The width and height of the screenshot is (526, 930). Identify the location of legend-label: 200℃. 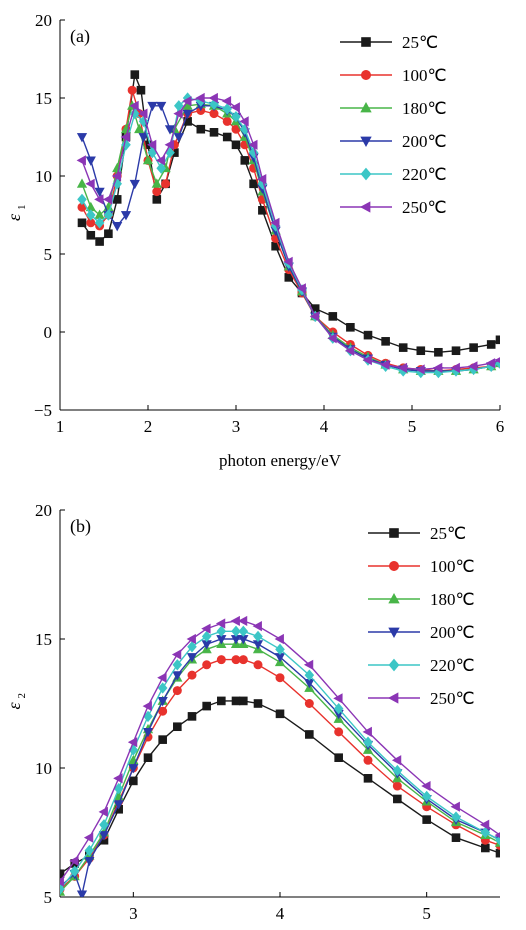
(452, 632).